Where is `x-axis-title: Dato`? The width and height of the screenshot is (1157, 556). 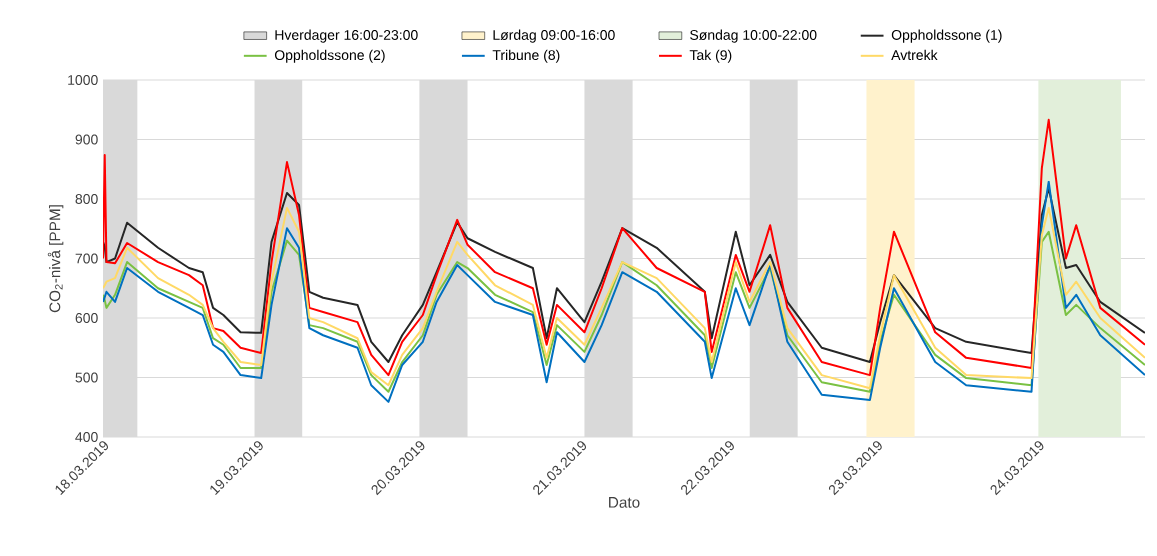
x-axis-title: Dato is located at coordinates (624, 502).